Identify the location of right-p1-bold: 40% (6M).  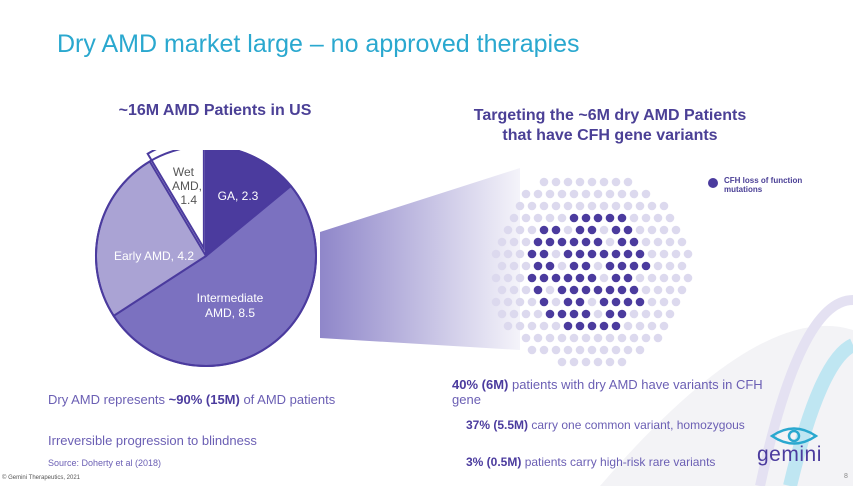
(480, 384).